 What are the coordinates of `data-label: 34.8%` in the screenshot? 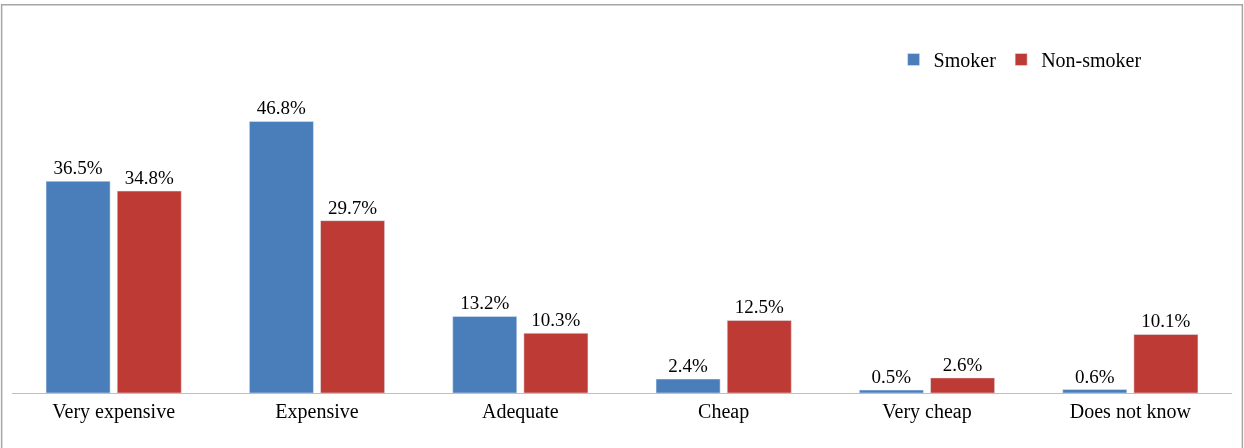 It's located at (149, 178).